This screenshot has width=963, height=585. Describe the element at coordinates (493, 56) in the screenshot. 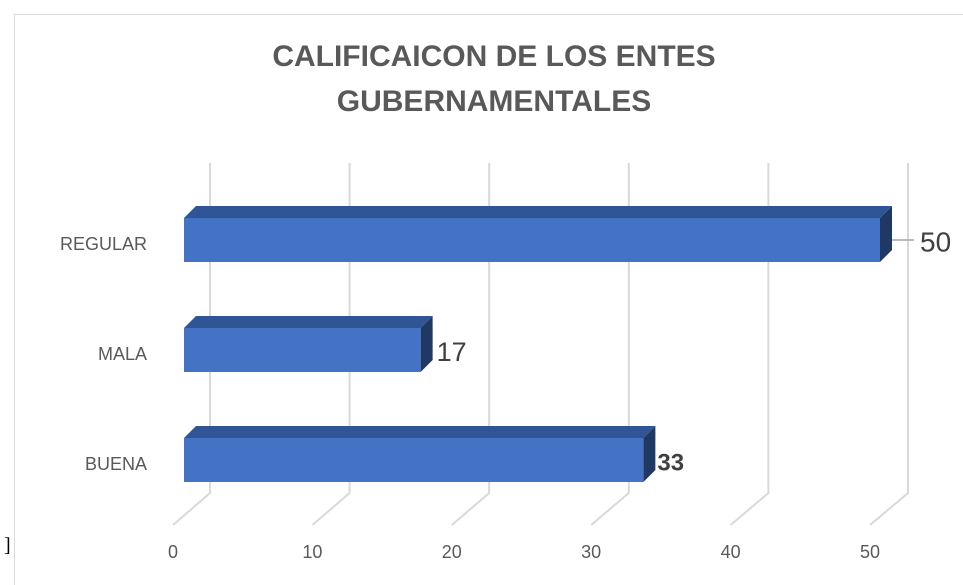

I see `chart-title: CALIFICAICON DE LOS ENTES` at that location.